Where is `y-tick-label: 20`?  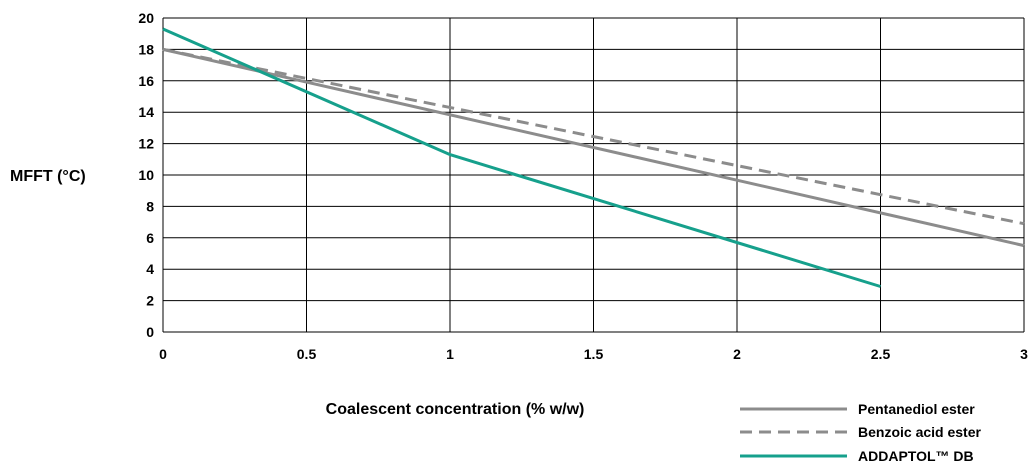 y-tick-label: 20 is located at coordinates (146, 18).